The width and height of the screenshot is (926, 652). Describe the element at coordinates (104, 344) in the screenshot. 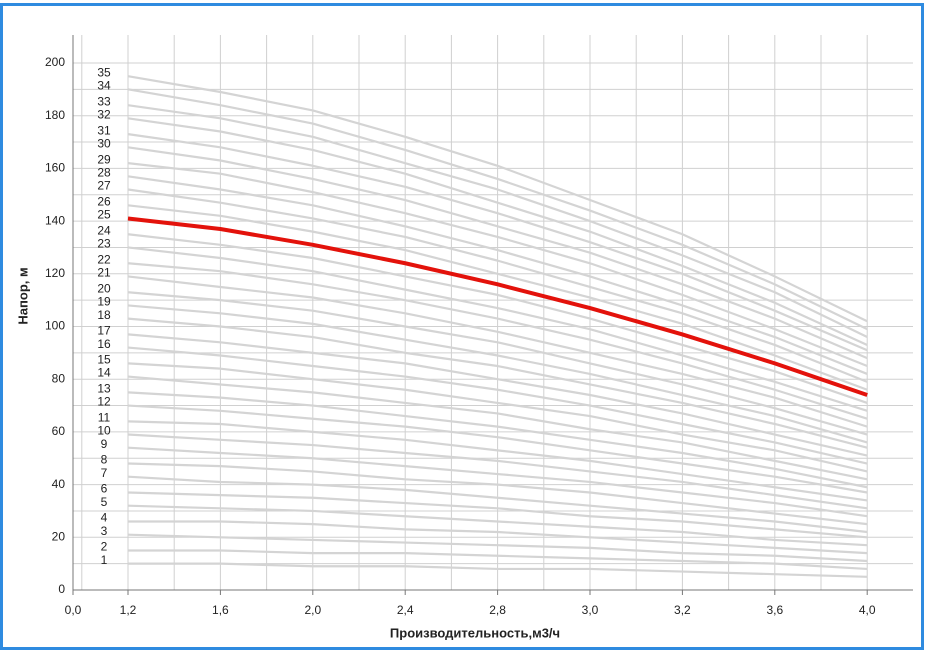

I see `series-label: 16` at that location.